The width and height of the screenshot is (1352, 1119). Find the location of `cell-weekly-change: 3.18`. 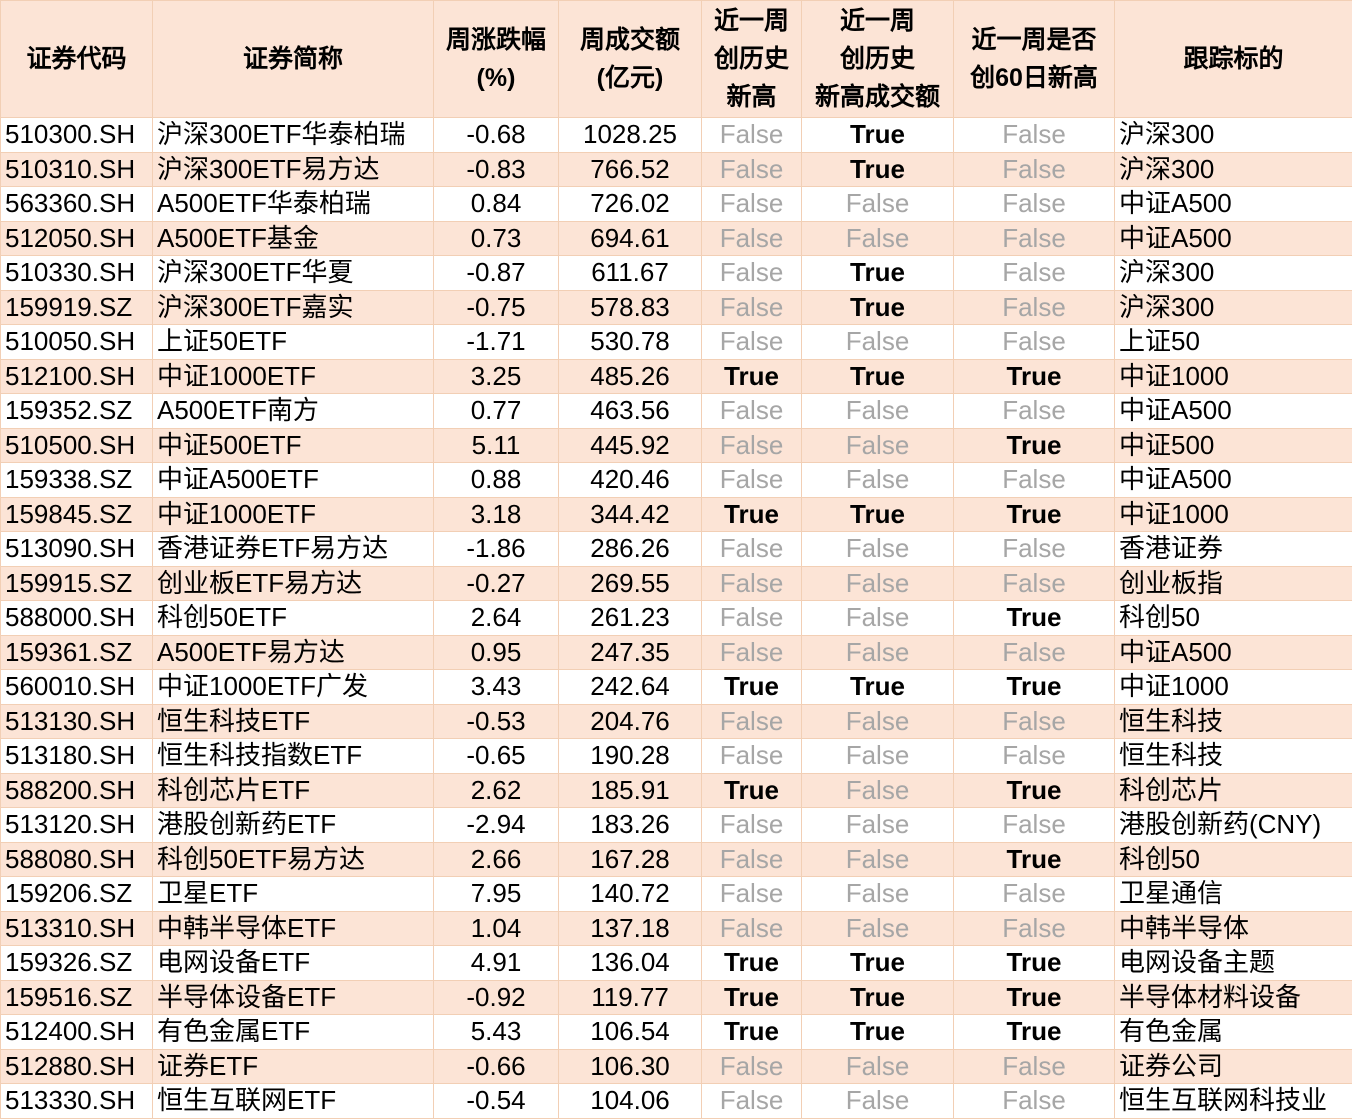

cell-weekly-change: 3.18 is located at coordinates (496, 514).